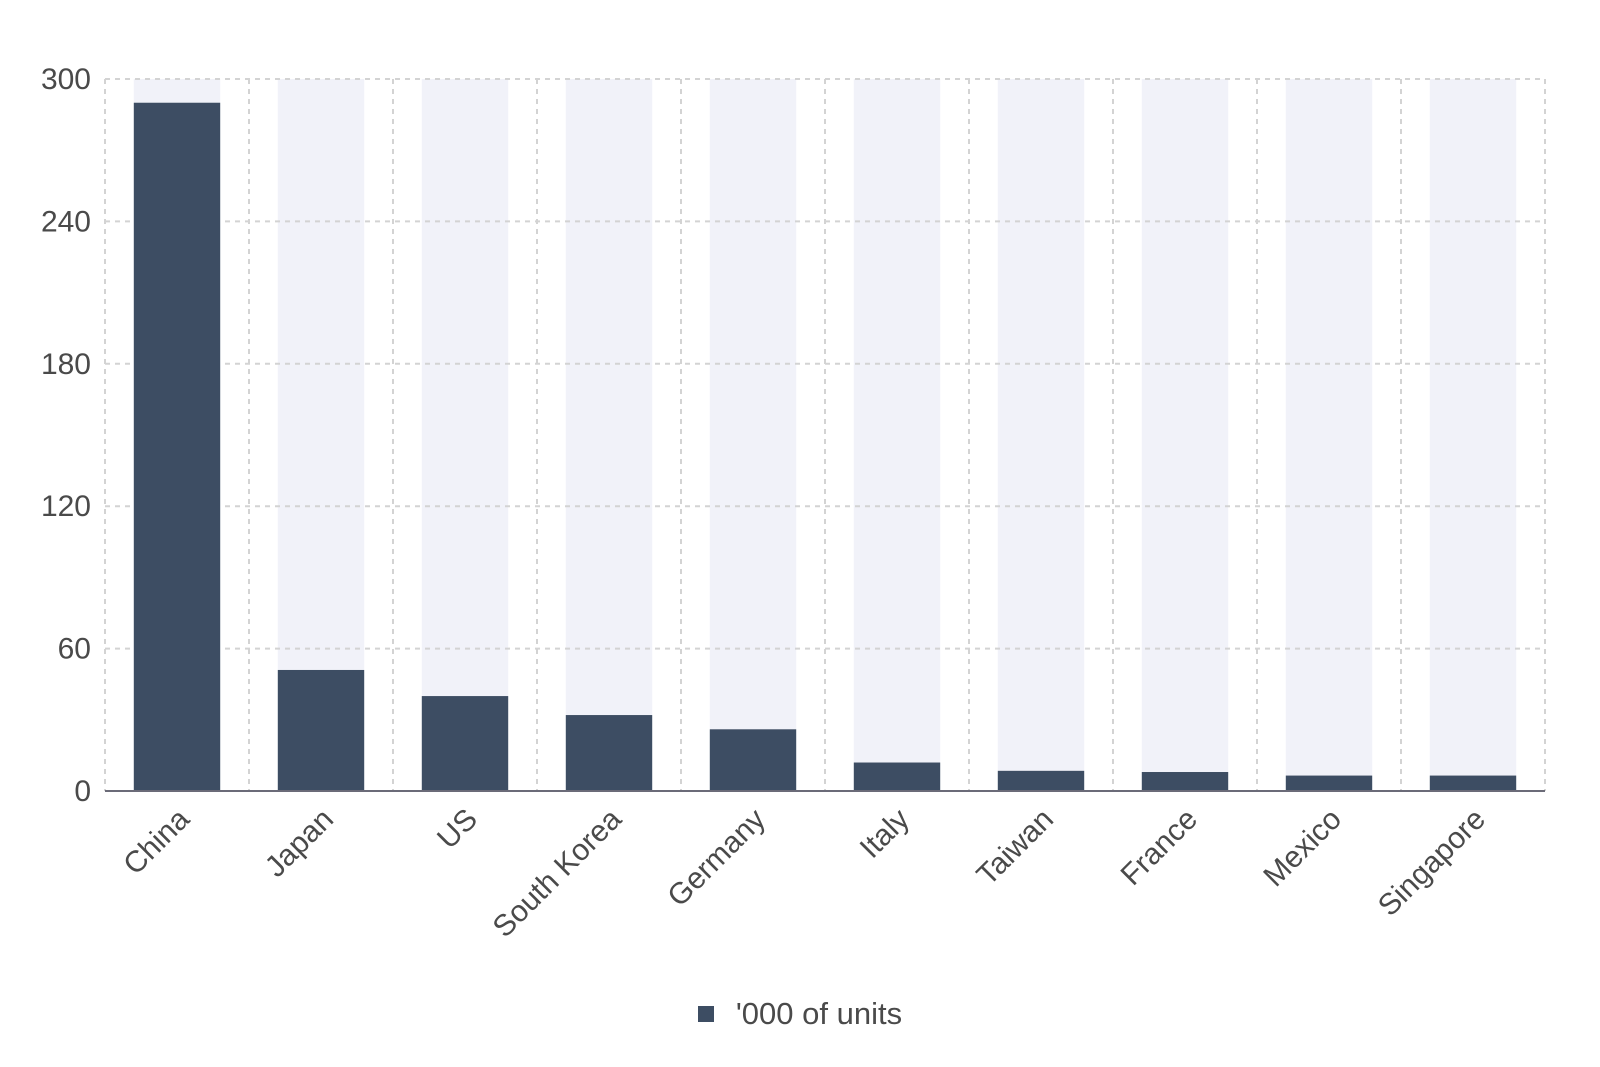 Image resolution: width=1600 pixels, height=1067 pixels. What do you see at coordinates (82, 791) in the screenshot?
I see `y-tick-label: 0` at bounding box center [82, 791].